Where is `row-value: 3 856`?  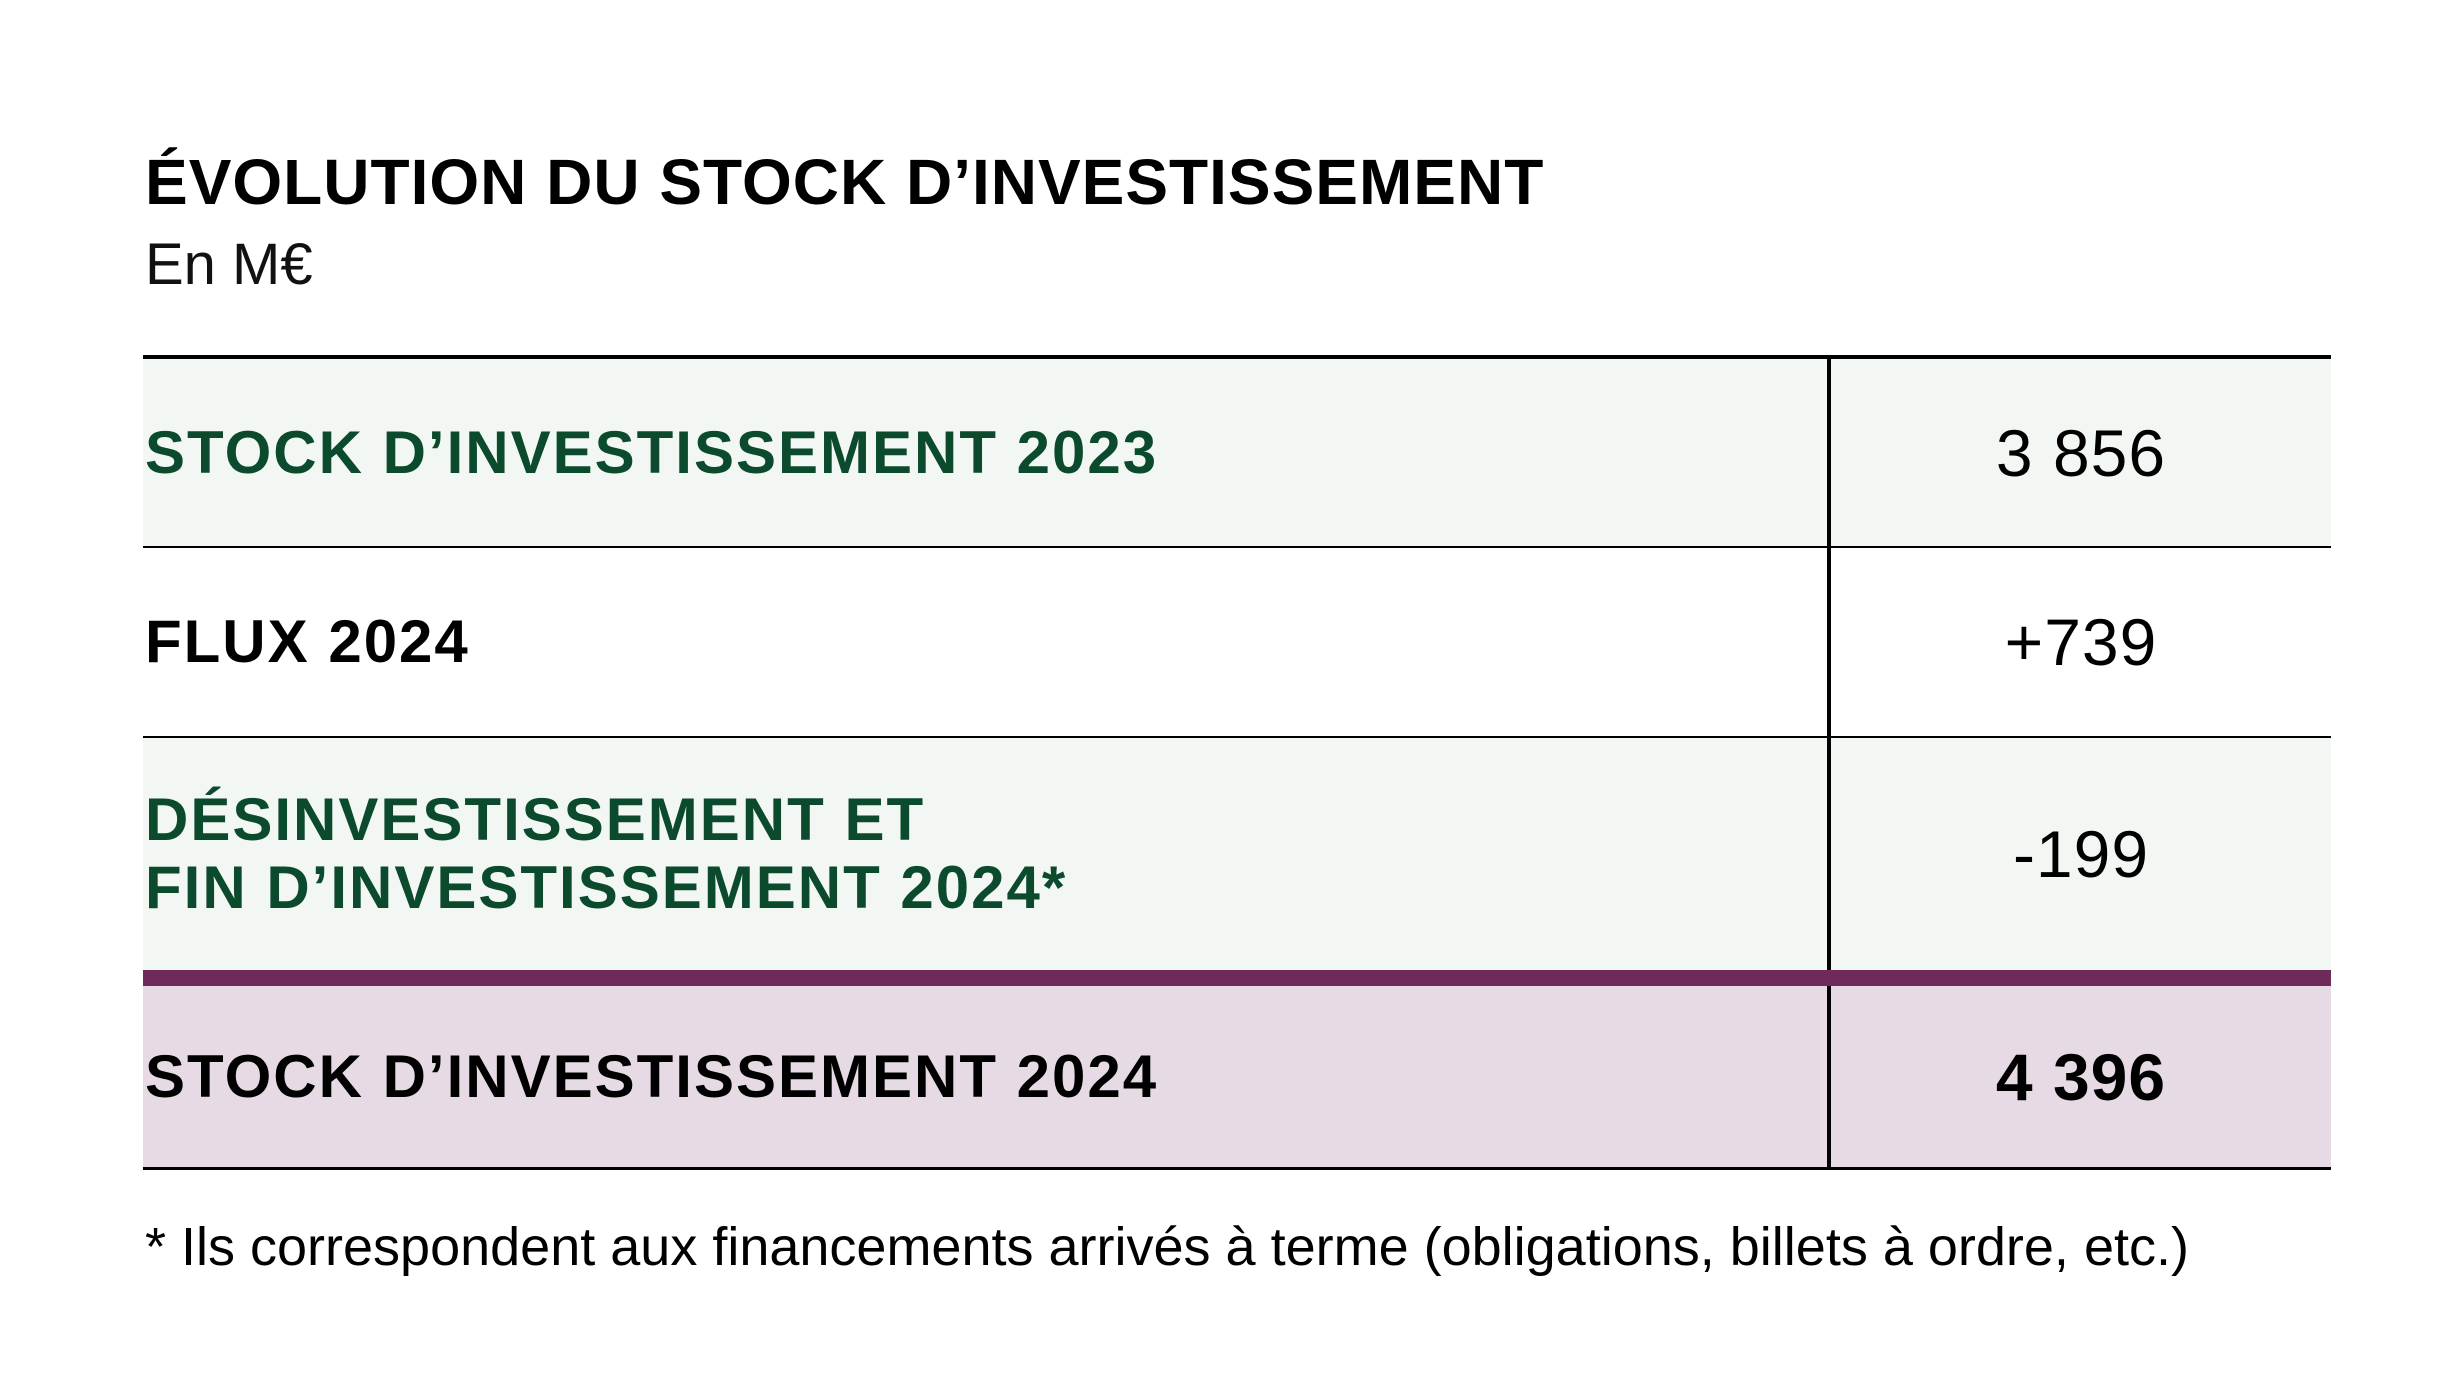
row-value: 3 856 is located at coordinates (2079, 452).